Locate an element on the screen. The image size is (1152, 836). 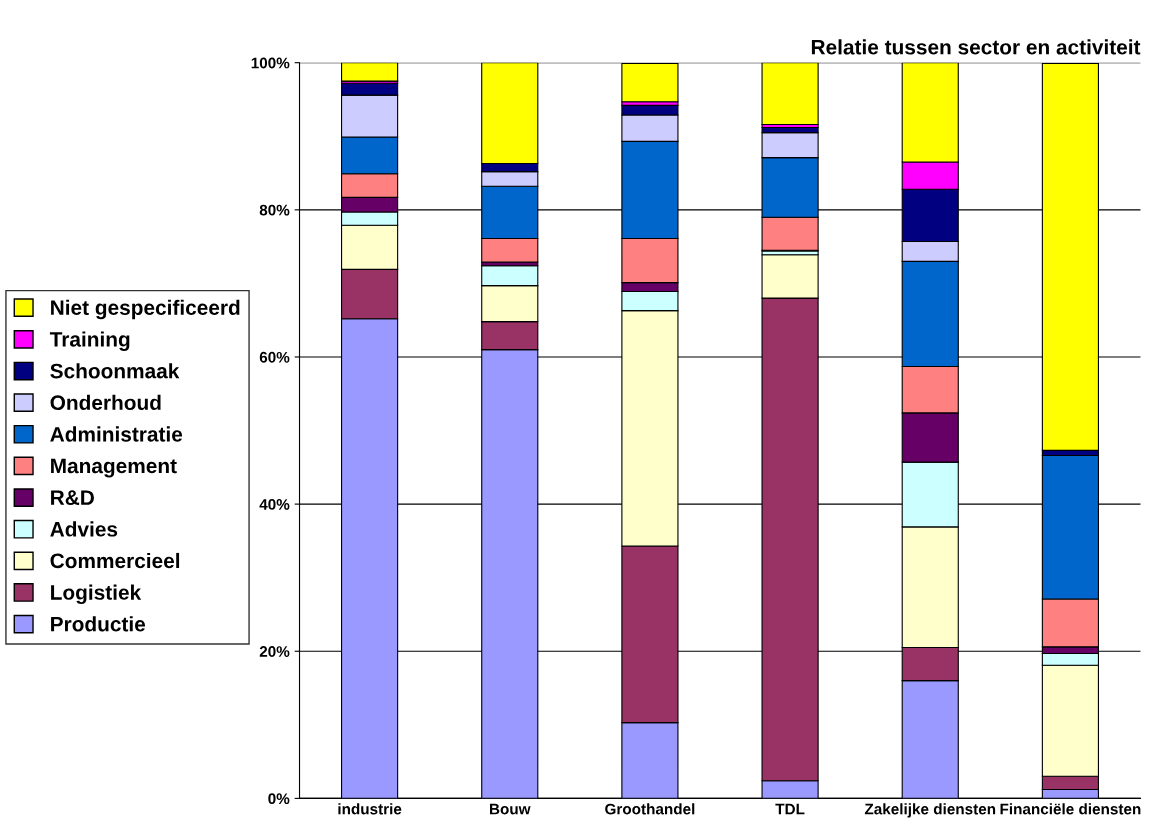
y-tick-label: 40% is located at coordinates (274, 504).